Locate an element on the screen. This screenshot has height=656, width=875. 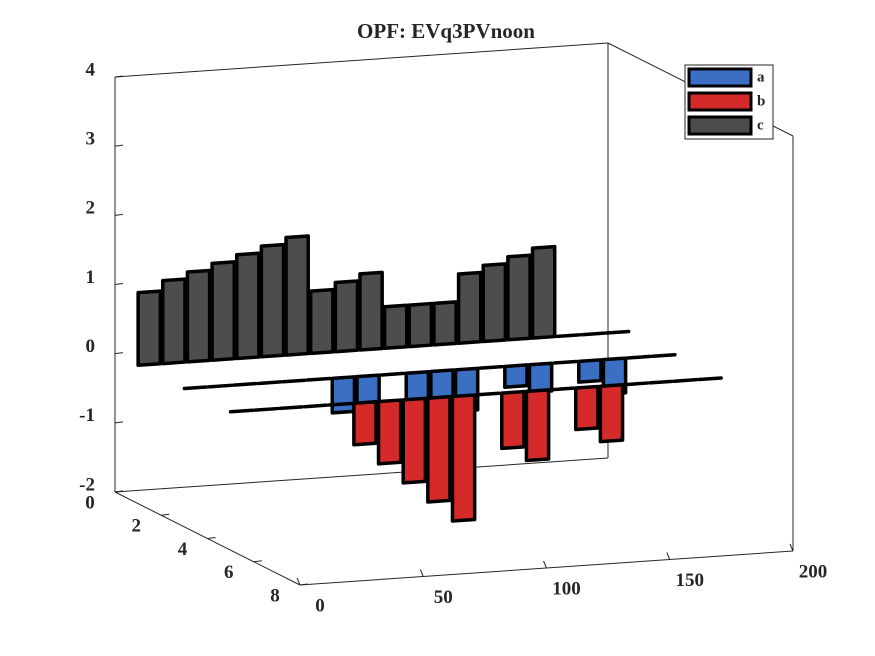
y-tick-label: 4 is located at coordinates (183, 549).